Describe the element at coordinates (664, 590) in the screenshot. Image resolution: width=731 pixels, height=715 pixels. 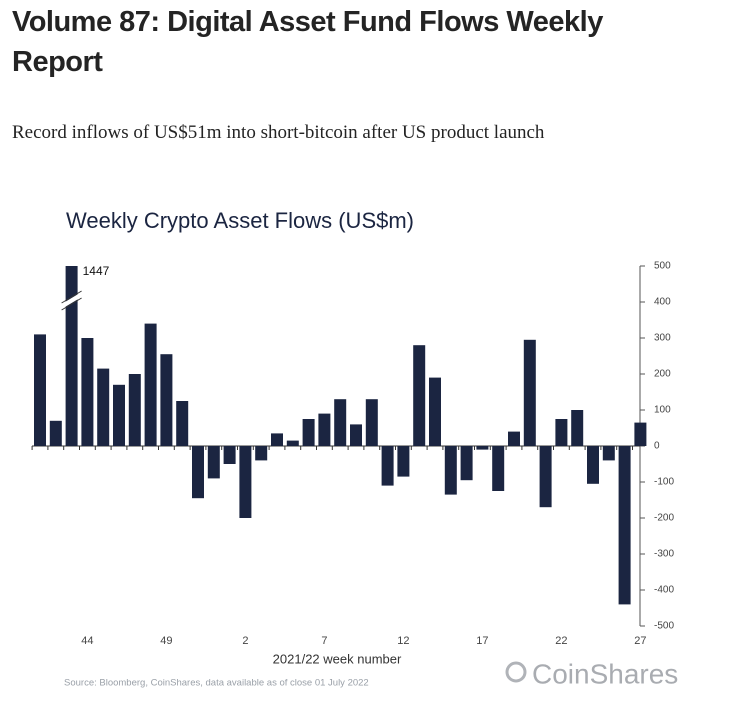
I see `y-tick-label: -400` at that location.